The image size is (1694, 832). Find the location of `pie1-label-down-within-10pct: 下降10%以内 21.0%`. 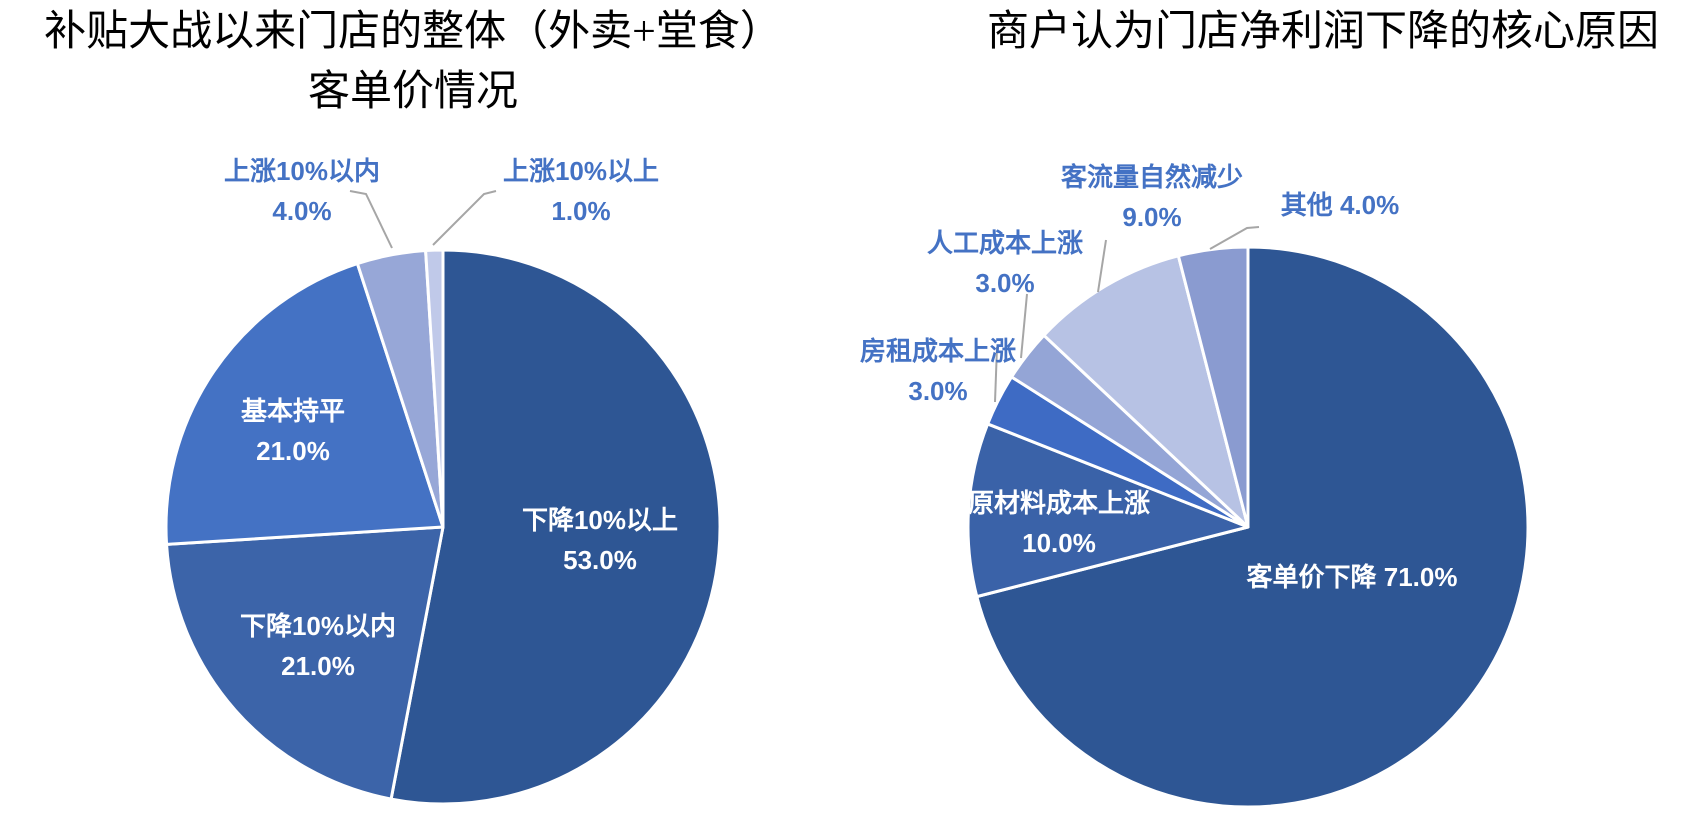

pie1-label-down-within-10pct: 下降10%以内 21.0% is located at coordinates (318, 646).